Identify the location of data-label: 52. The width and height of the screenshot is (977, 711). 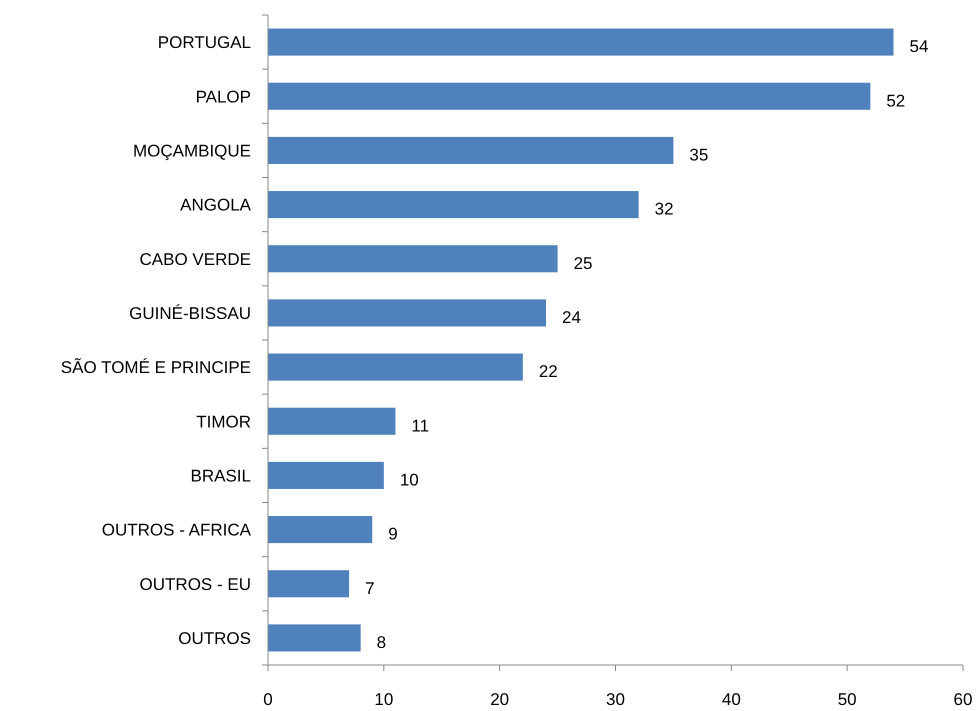
(896, 100).